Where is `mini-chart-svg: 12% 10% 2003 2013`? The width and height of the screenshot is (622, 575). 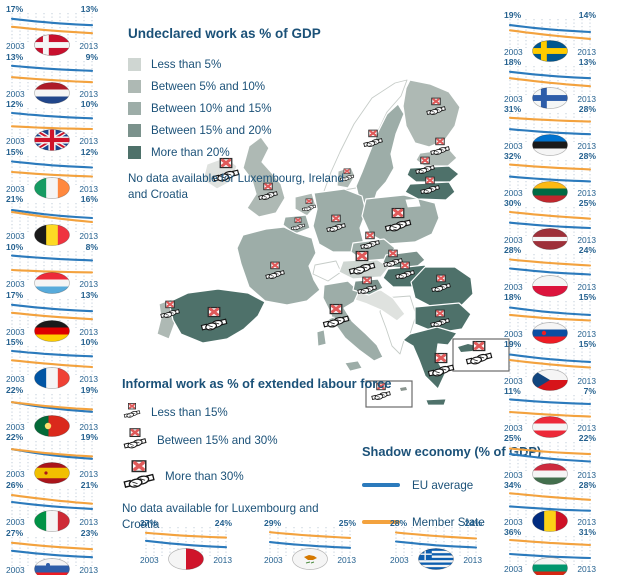 mini-chart-svg: 12% 10% 2003 2013 is located at coordinates (52, 125).